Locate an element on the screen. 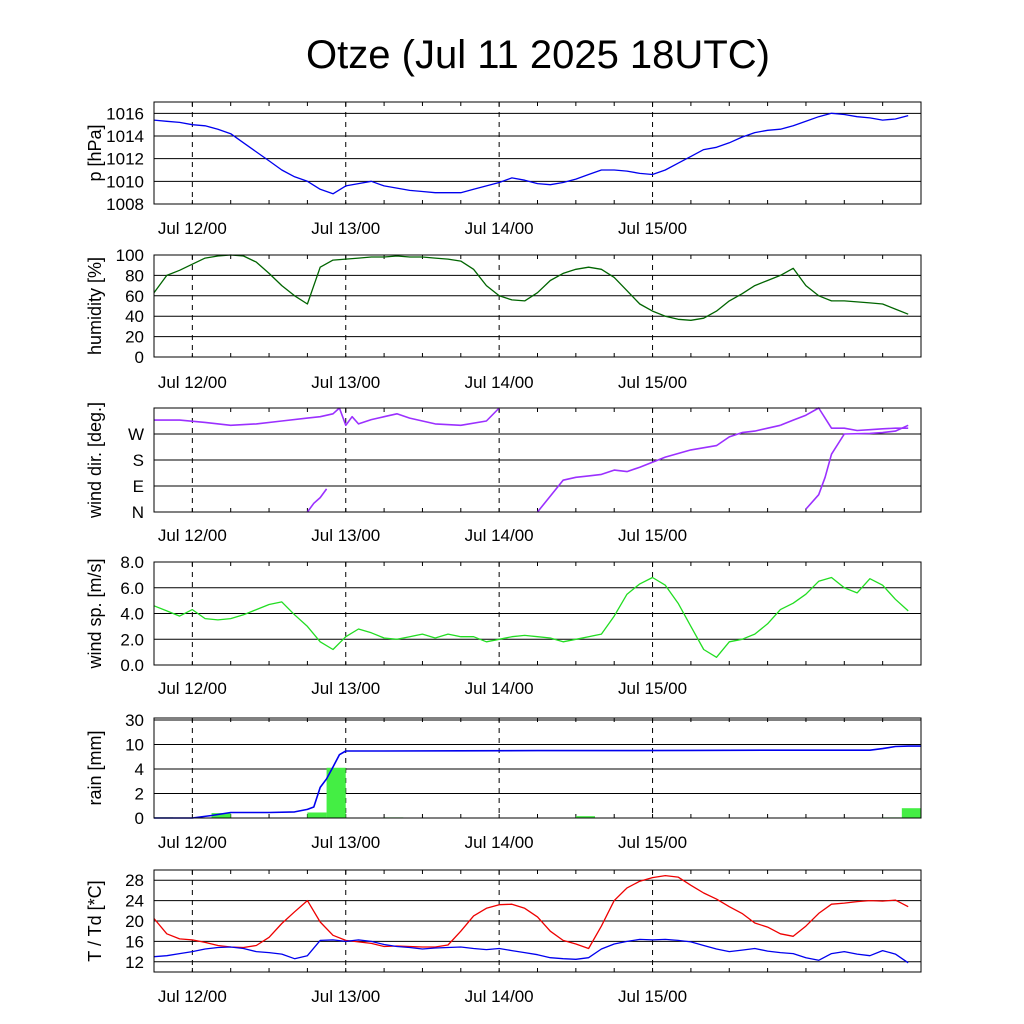 The height and width of the screenshot is (1024, 1024). y-axis-label: wind dir. [deg.] is located at coordinates (95, 460).